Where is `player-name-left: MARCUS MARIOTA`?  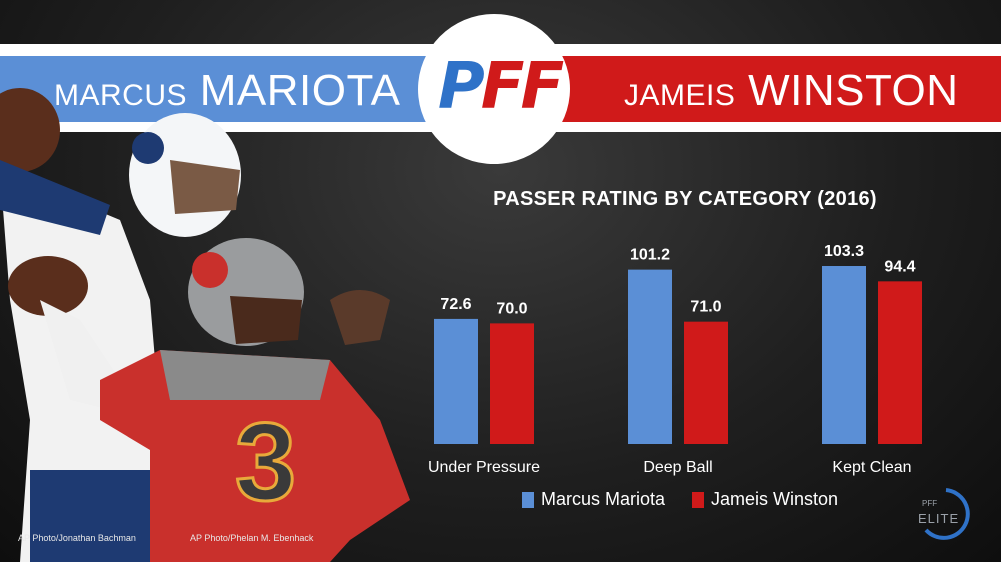 player-name-left: MARCUS MARIOTA is located at coordinates (227, 91).